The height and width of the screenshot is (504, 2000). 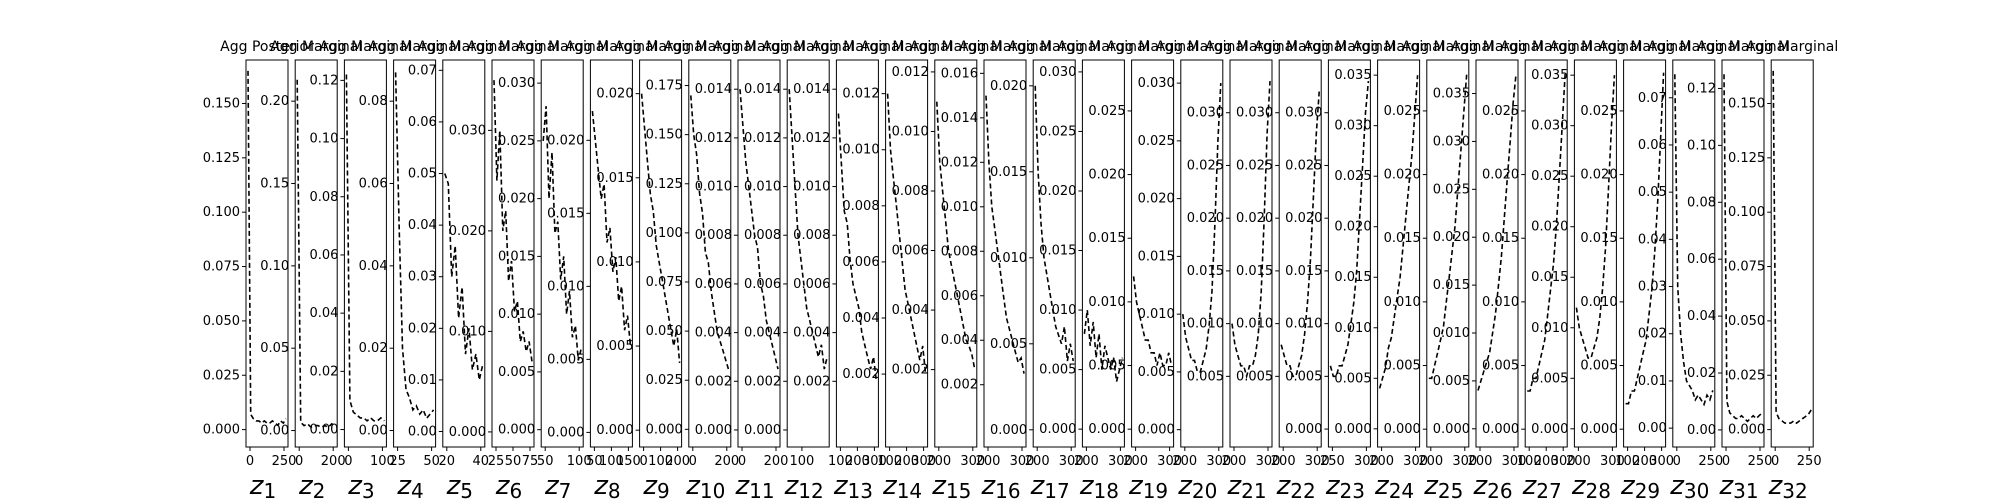 What do you see at coordinates (754, 485) in the screenshot?
I see `x-axis-label: z11` at bounding box center [754, 485].